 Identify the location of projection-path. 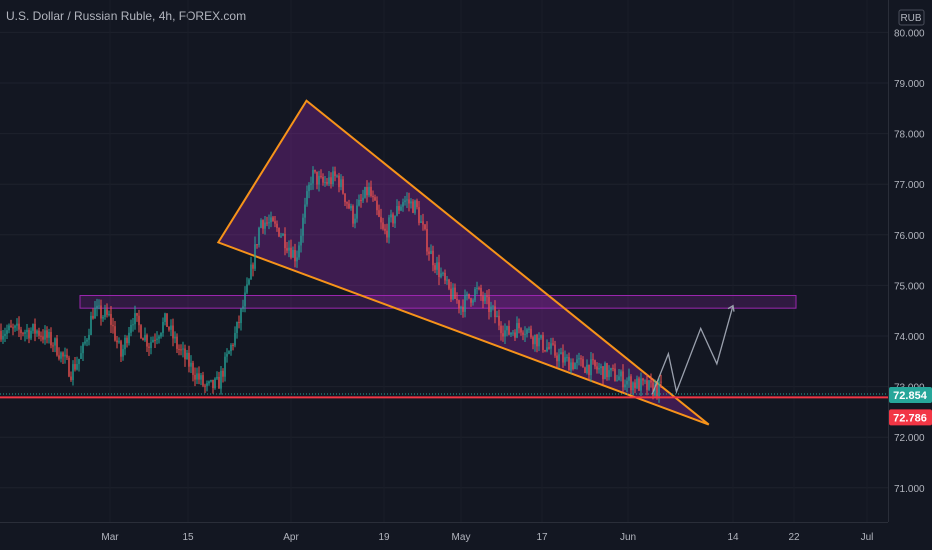
(693, 349).